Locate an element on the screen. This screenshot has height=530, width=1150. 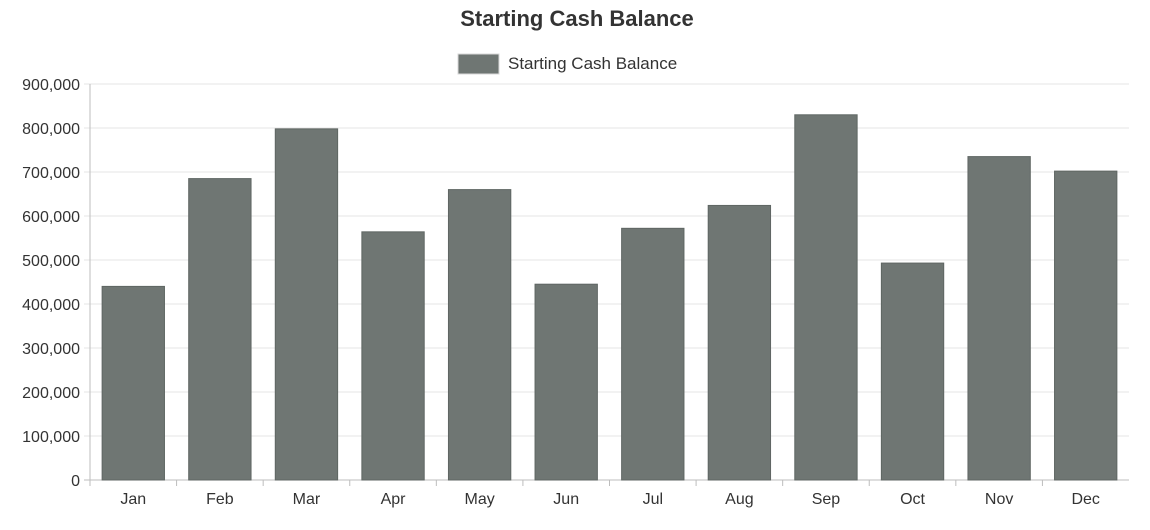
y-tick-label: 500,000 is located at coordinates (51, 261).